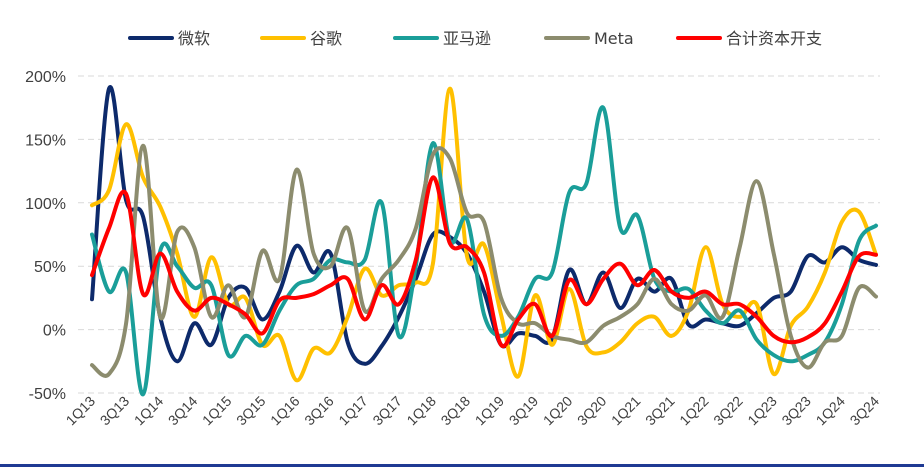 The image size is (924, 468). Describe the element at coordinates (660, 411) in the screenshot. I see `x-tick-label: 3Q21` at that location.